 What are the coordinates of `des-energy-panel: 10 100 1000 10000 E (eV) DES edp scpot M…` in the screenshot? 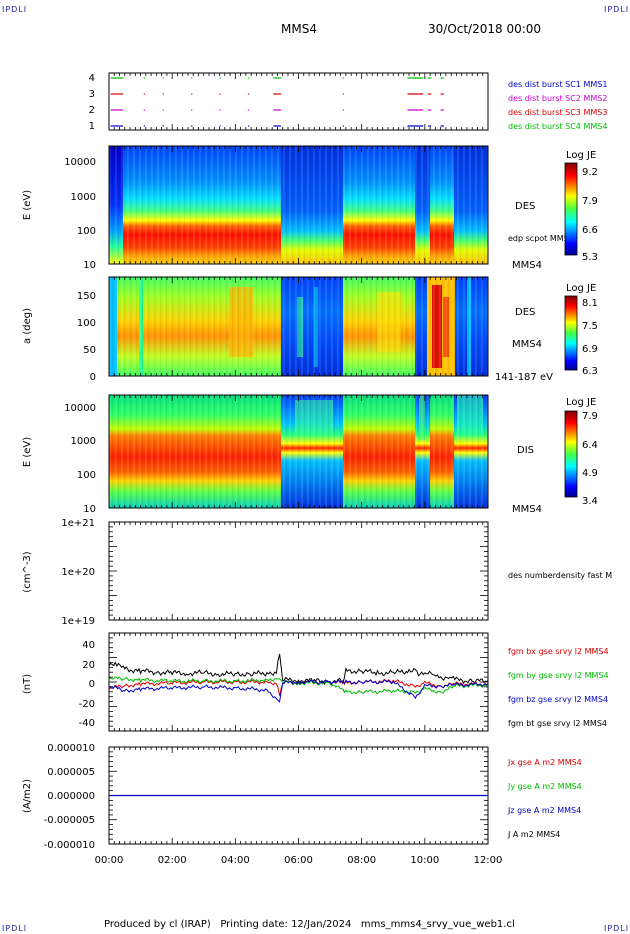 It's located at (310, 208).